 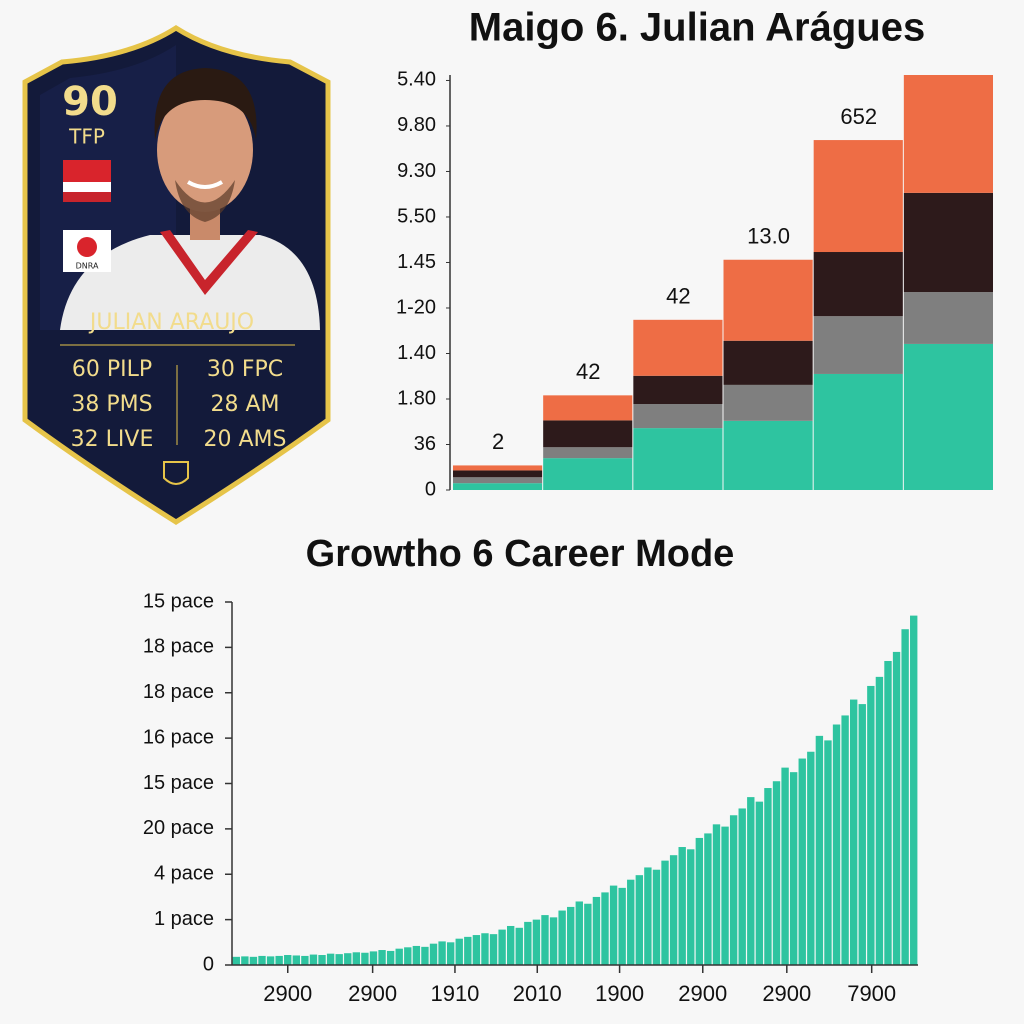 What do you see at coordinates (112, 369) in the screenshot?
I see `stat: 60 PILP` at bounding box center [112, 369].